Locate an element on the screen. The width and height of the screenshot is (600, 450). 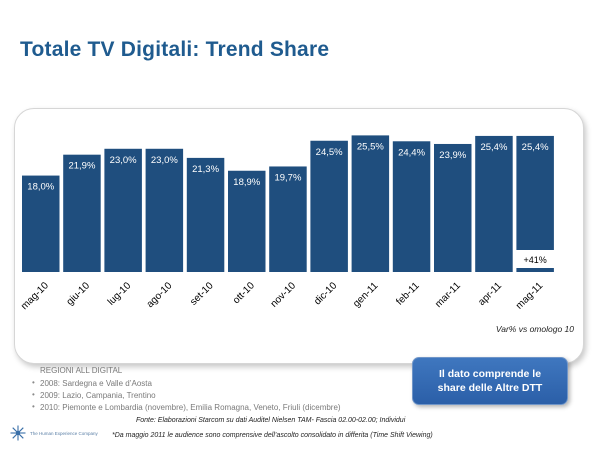
x-tick-label: feb-11 is located at coordinates (408, 294).